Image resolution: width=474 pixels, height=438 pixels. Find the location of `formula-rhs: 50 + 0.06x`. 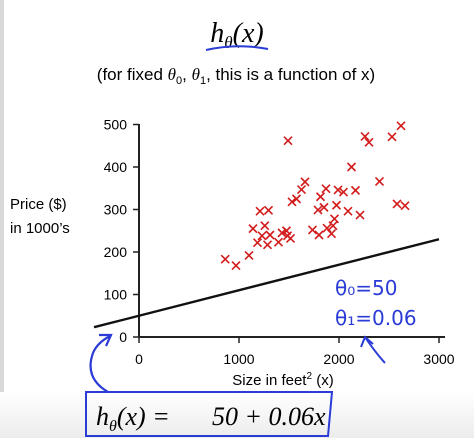

formula-rhs: 50 + 0.06x is located at coordinates (269, 416).